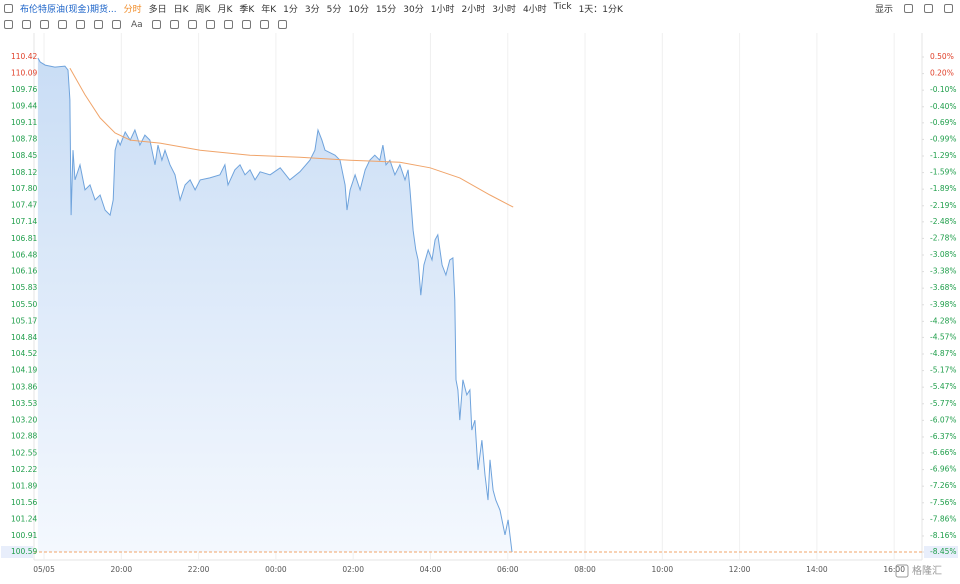 The width and height of the screenshot is (960, 584). Describe the element at coordinates (908, 8) in the screenshot. I see `settings-icon` at that location.